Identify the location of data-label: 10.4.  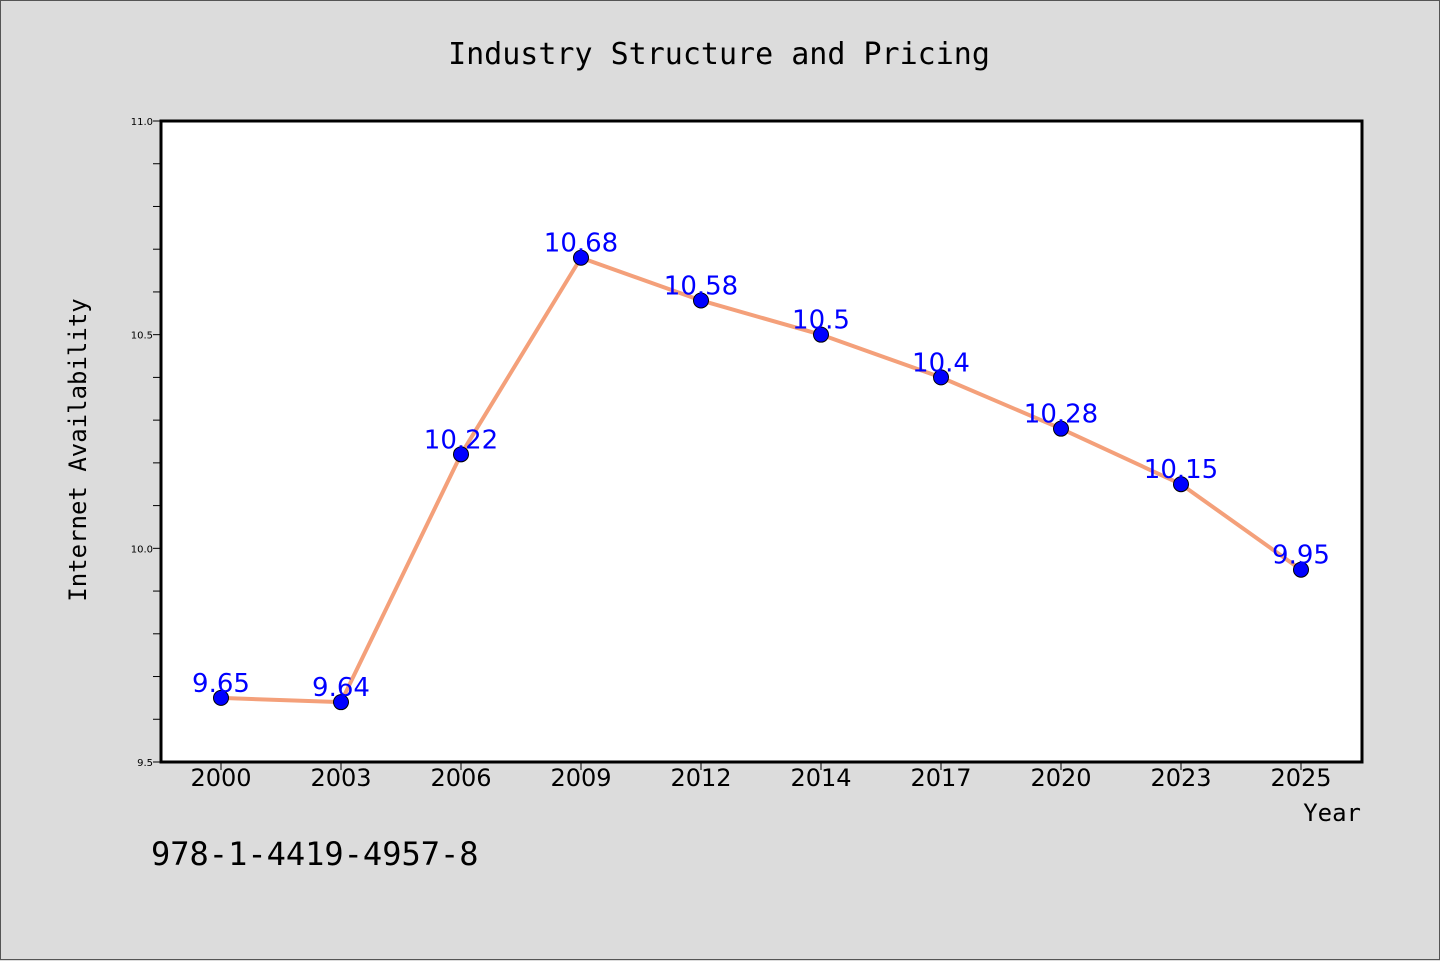
(941, 363).